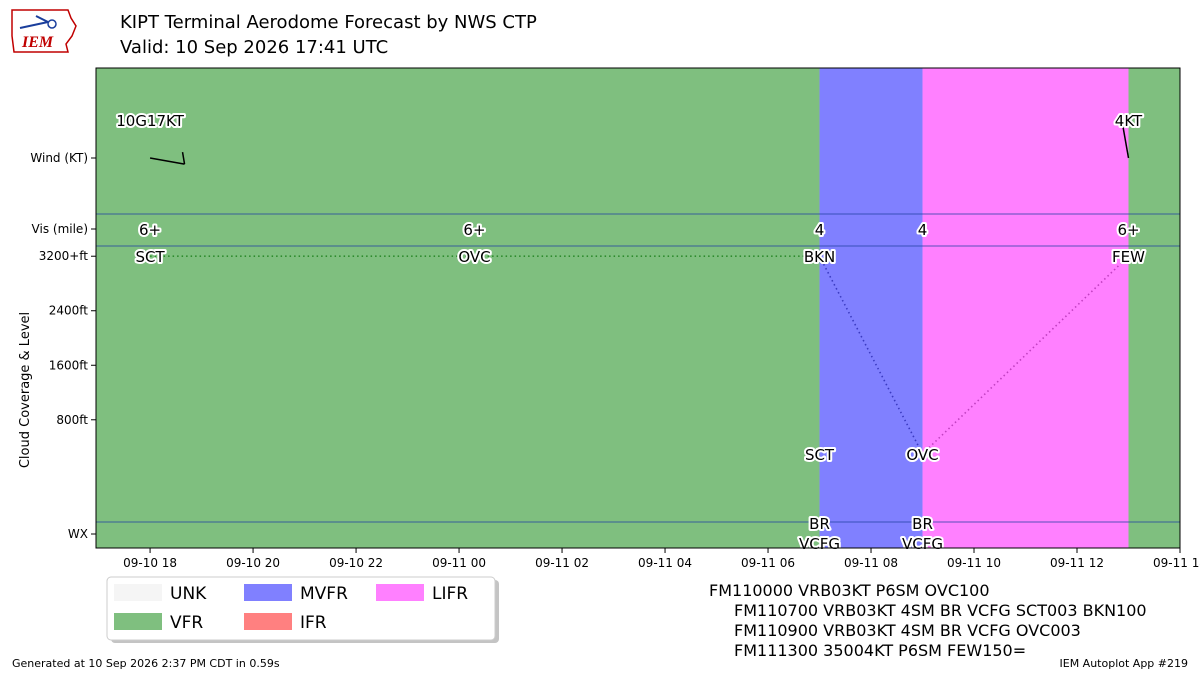 Image resolution: width=1200 pixels, height=675 pixels. What do you see at coordinates (880, 650) in the screenshot?
I see `taf-line: FM111300 35004KT P6SM FEW150=` at bounding box center [880, 650].